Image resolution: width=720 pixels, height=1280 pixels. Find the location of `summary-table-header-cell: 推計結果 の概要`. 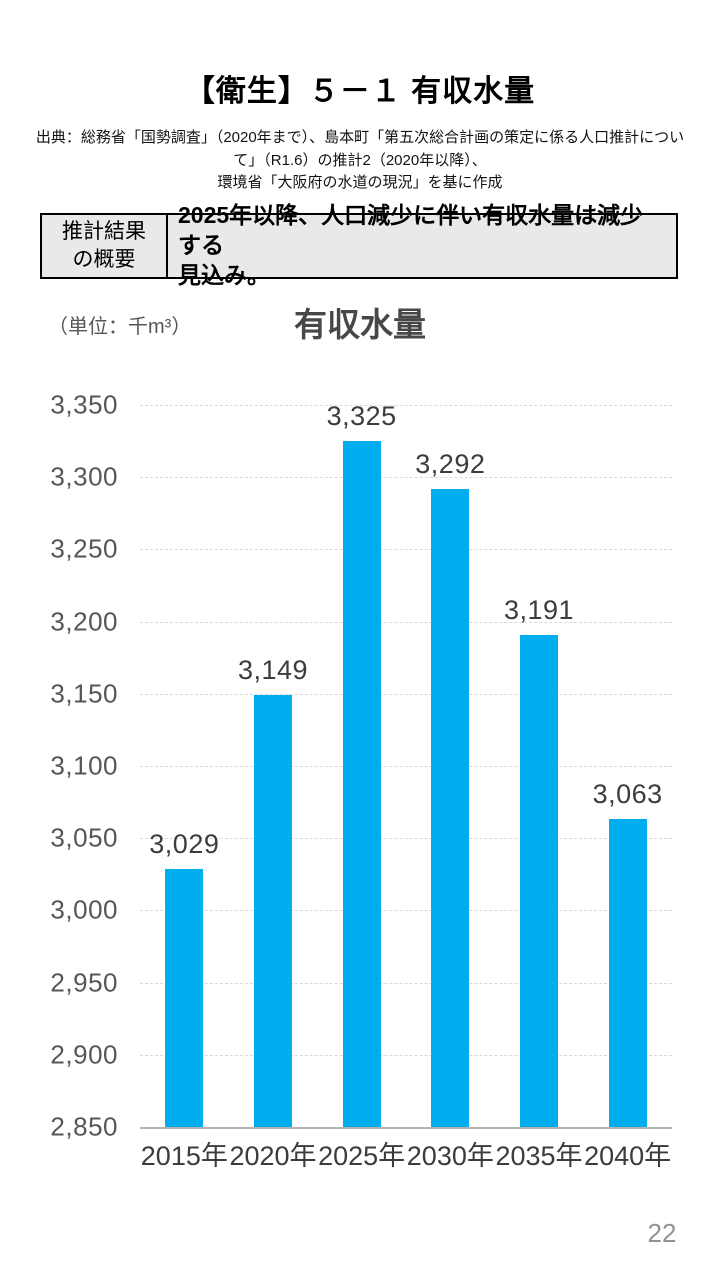

summary-table-header-cell: 推計結果 の概要 is located at coordinates (105, 246).